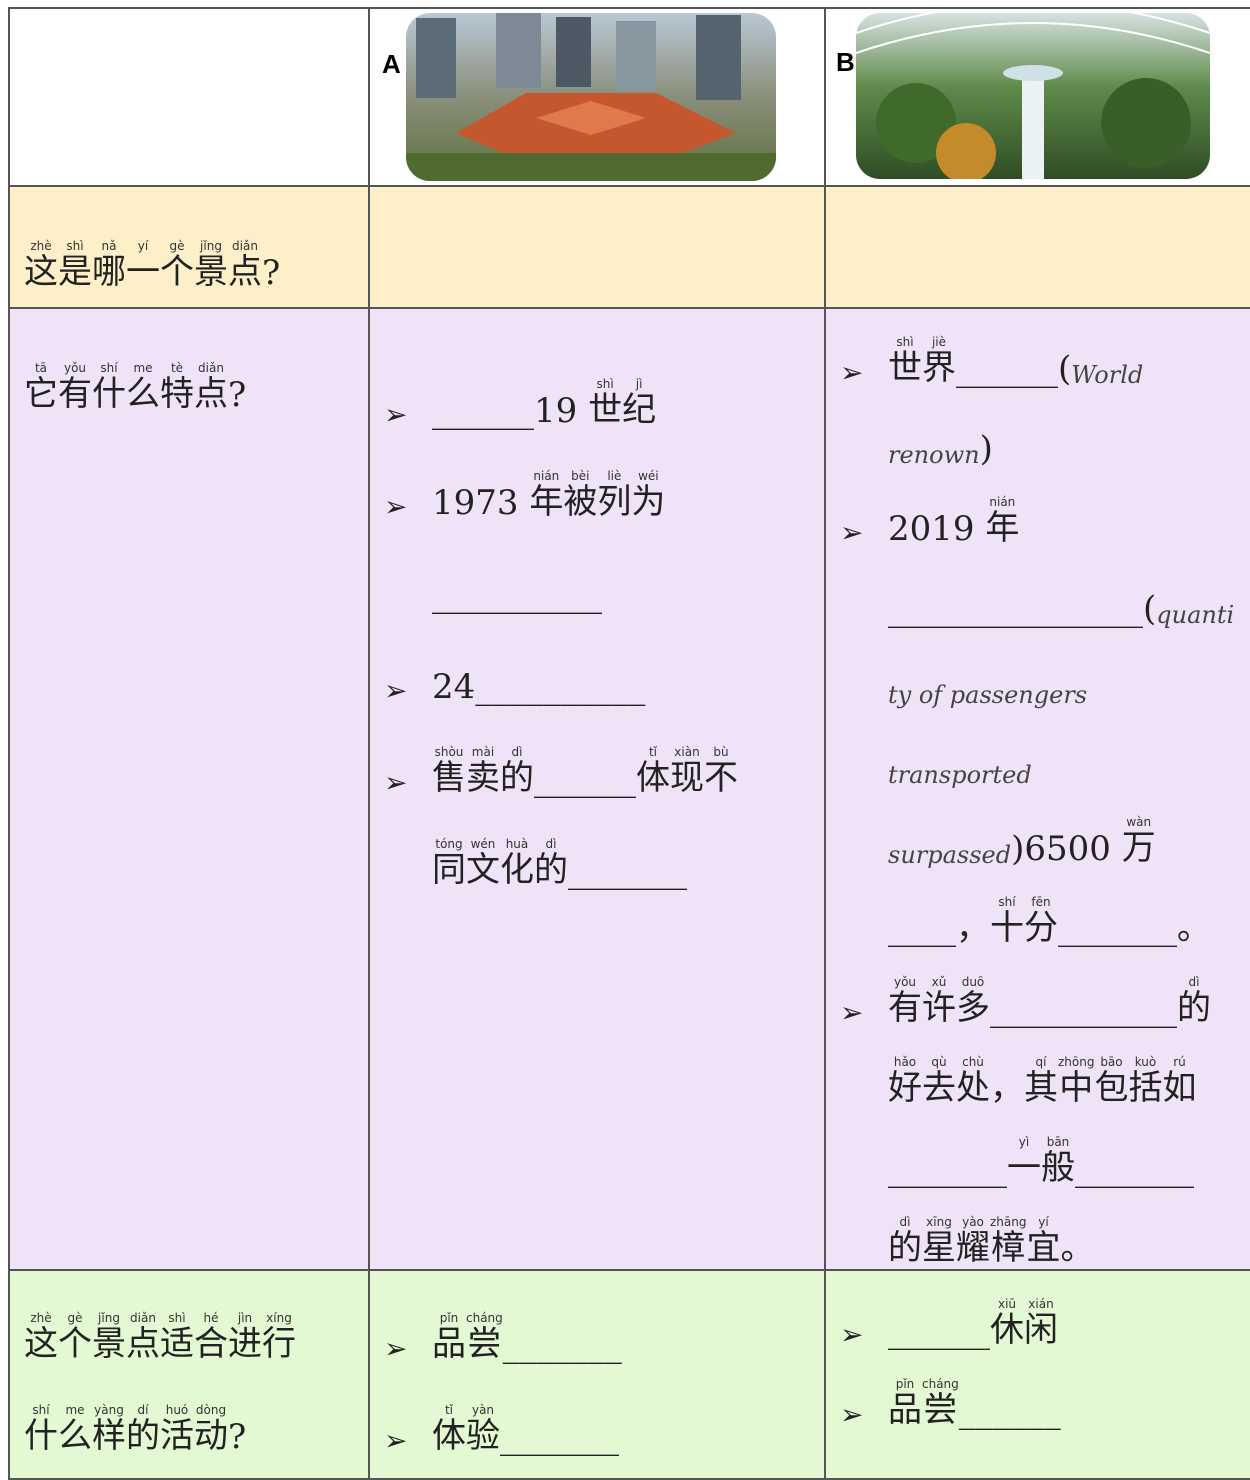  I want to click on text-line: ➢ 品pǐn 尝cháng _______, so click(603, 1319).